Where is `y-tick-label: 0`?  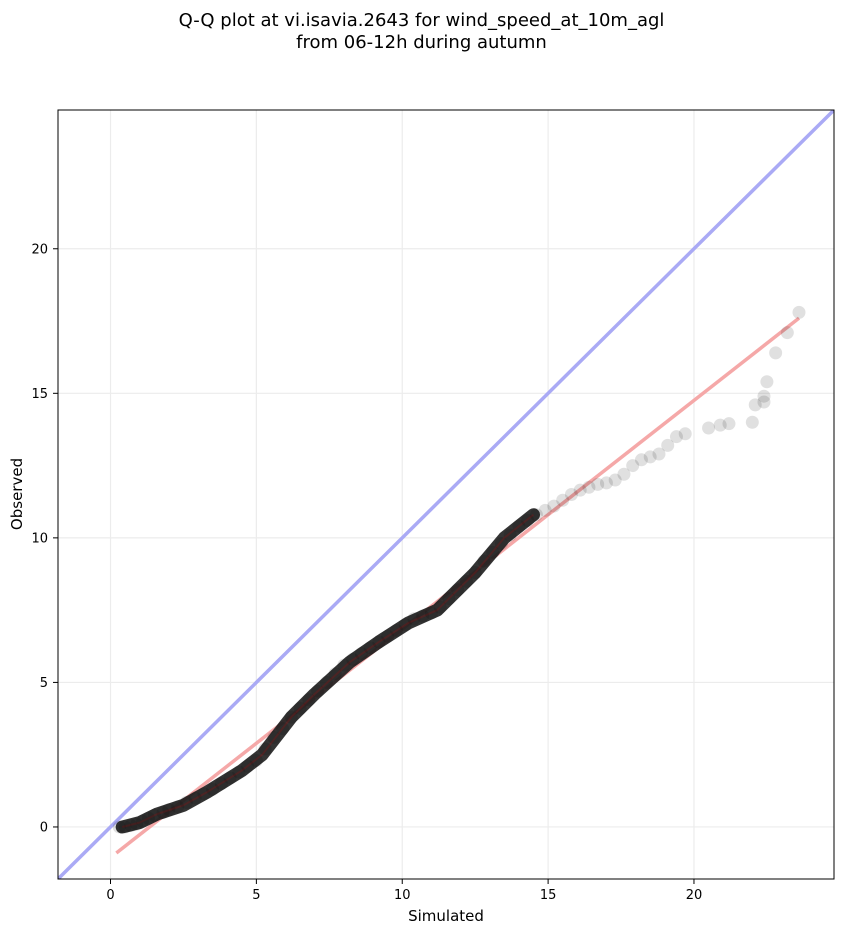 y-tick-label: 0 is located at coordinates (44, 827).